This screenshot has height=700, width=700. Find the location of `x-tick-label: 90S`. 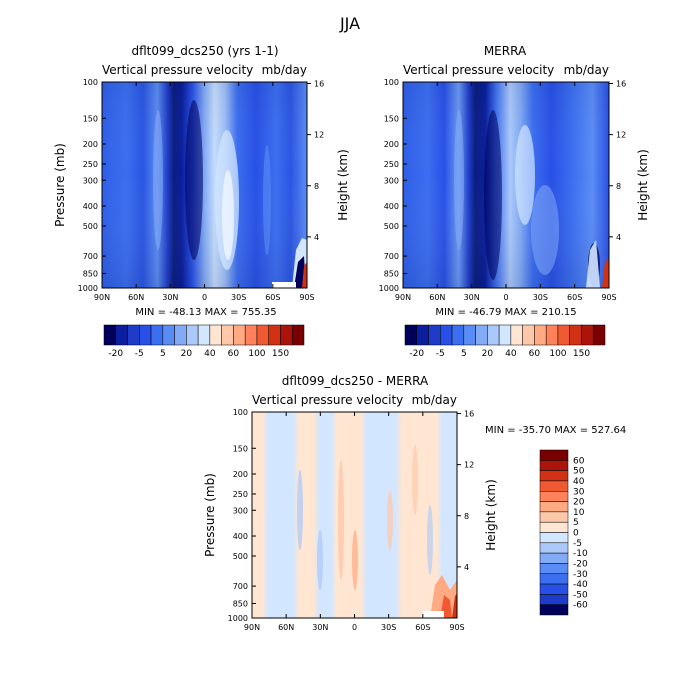

x-tick-label: 90S is located at coordinates (456, 627).